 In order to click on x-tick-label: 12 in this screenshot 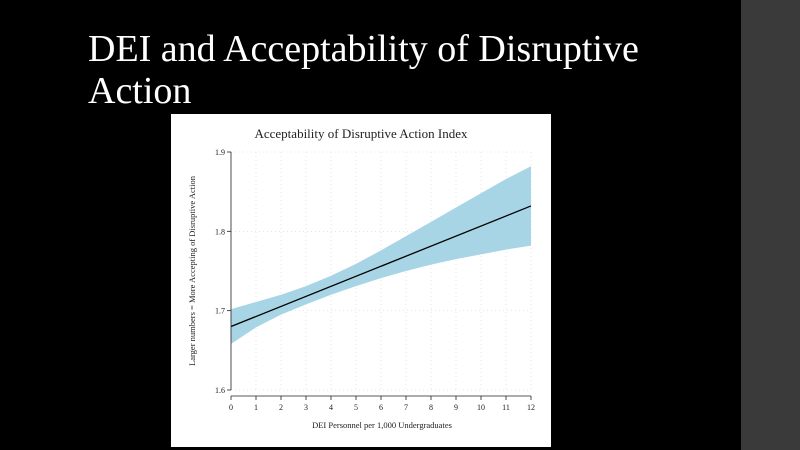, I will do `click(531, 407)`.